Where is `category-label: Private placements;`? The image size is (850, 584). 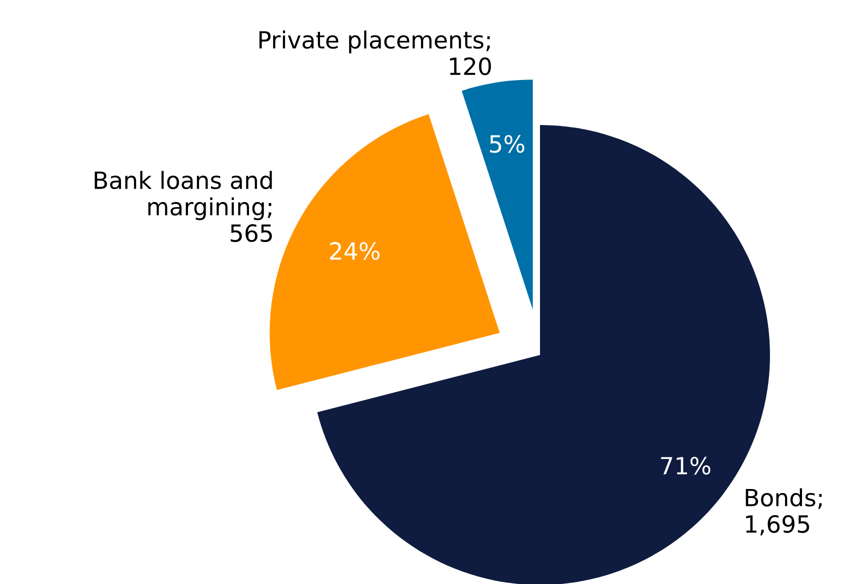
category-label: Private placements; is located at coordinates (374, 42).